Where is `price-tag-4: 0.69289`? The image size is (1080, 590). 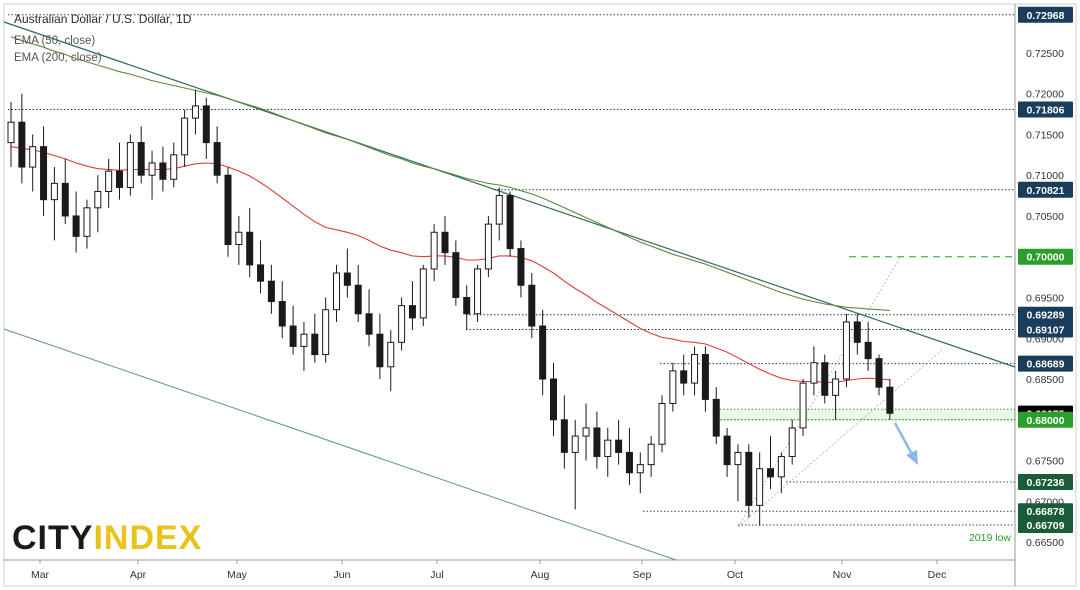
price-tag-4: 0.69289 is located at coordinates (1045, 314).